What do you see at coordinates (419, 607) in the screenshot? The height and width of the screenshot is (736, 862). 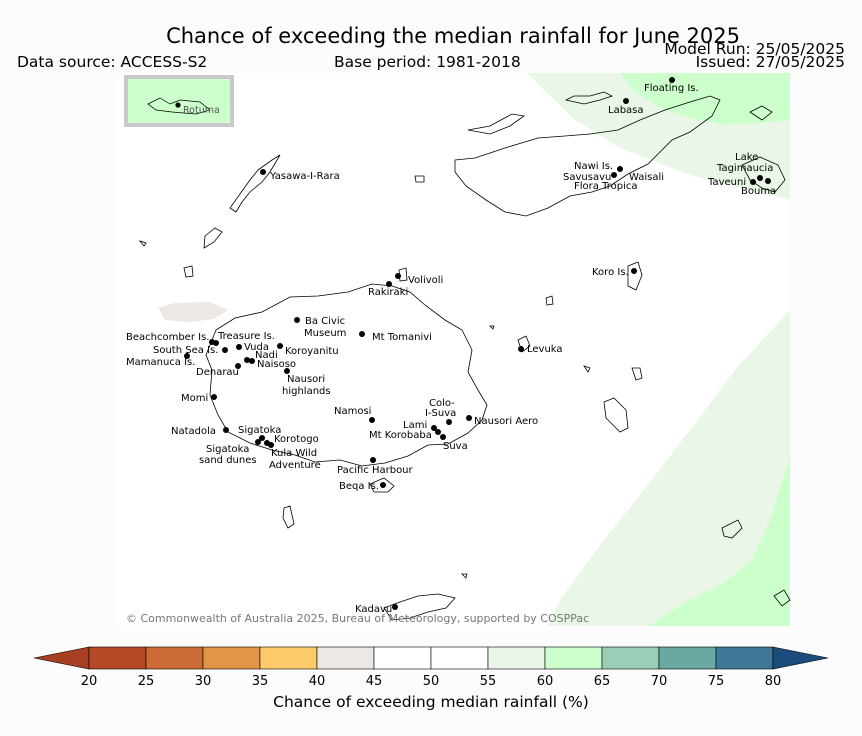 I see `kadavu-coastline` at bounding box center [419, 607].